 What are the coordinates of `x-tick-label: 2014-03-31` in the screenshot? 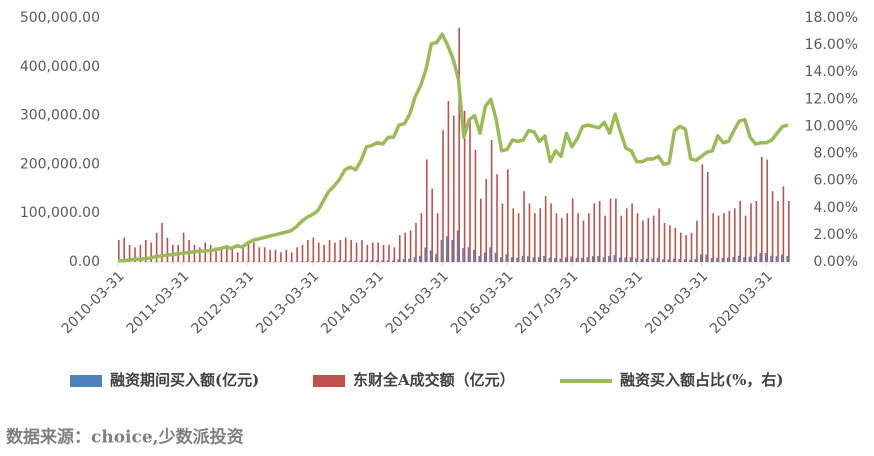 It's located at (352, 302).